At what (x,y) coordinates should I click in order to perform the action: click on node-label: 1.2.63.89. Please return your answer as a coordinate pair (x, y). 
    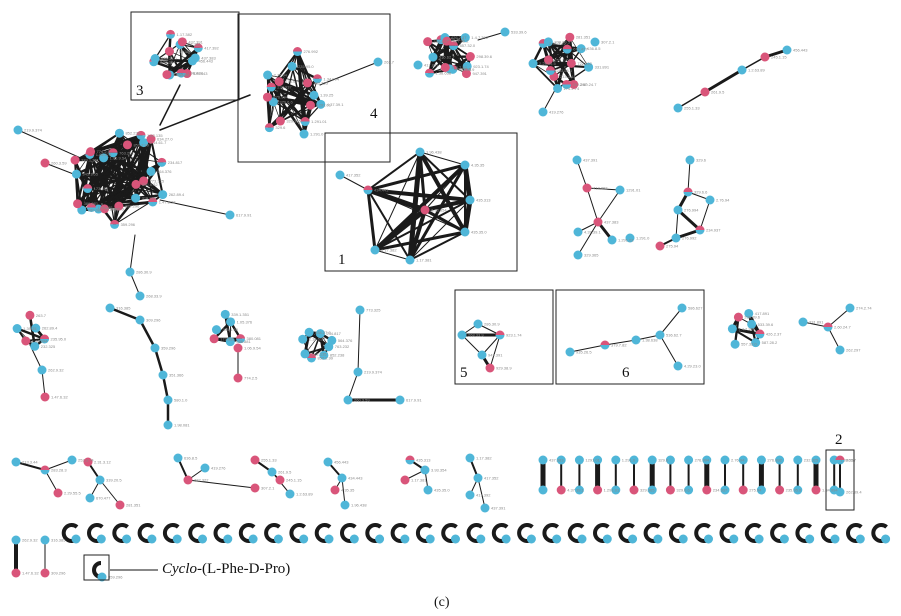
    Looking at the image, I should click on (756, 70).